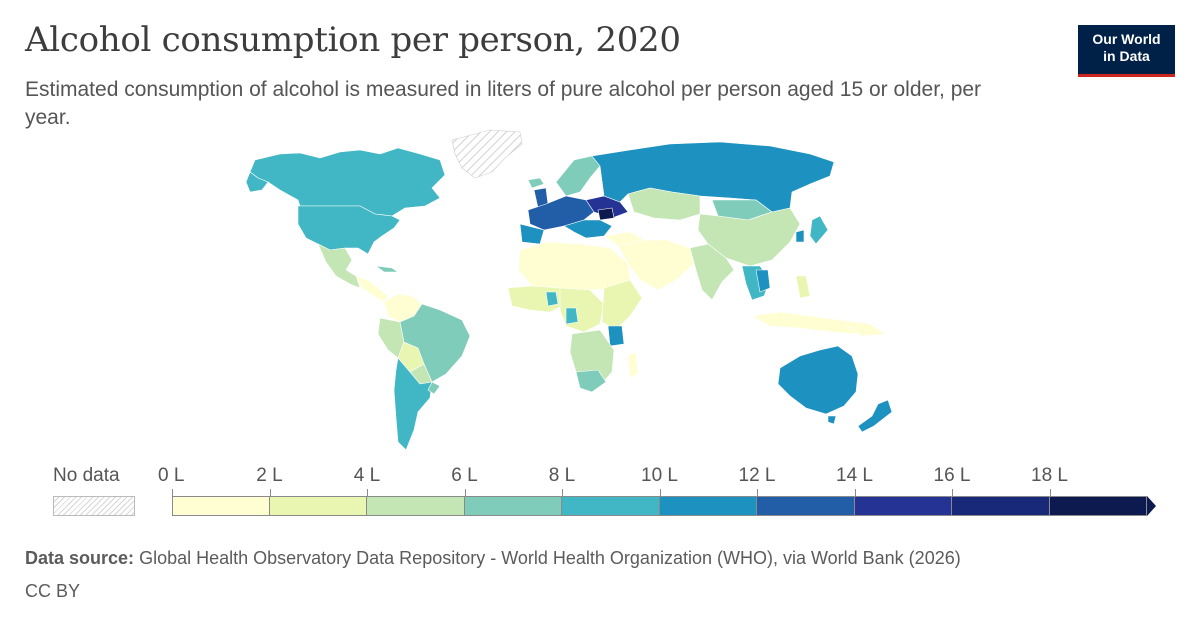  Describe the element at coordinates (952, 475) in the screenshot. I see `legend-tick-label: 16 L` at that location.